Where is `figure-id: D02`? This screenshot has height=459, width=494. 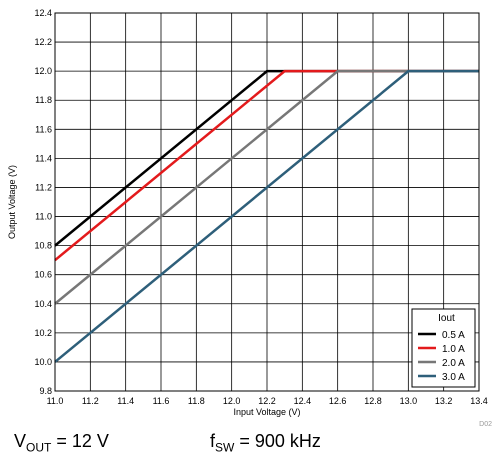 figure-id: D02 is located at coordinates (485, 424).